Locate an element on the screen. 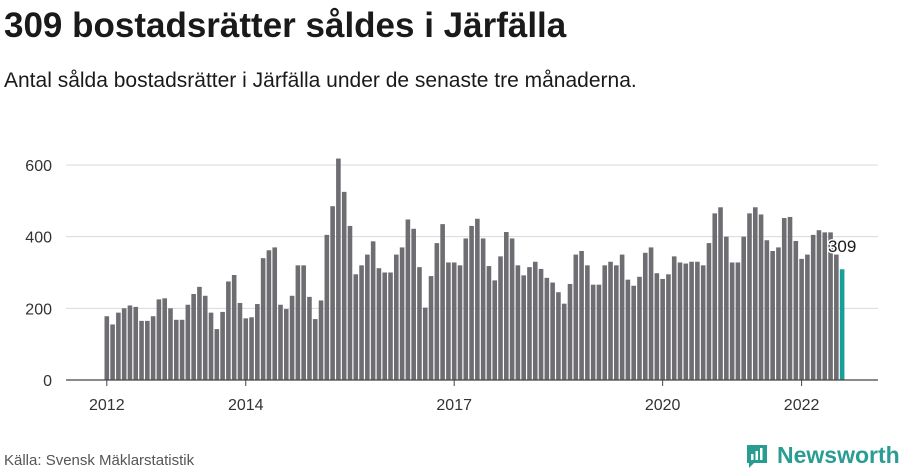 This screenshot has width=900, height=474. highlight-value-label: 309 is located at coordinates (842, 246).